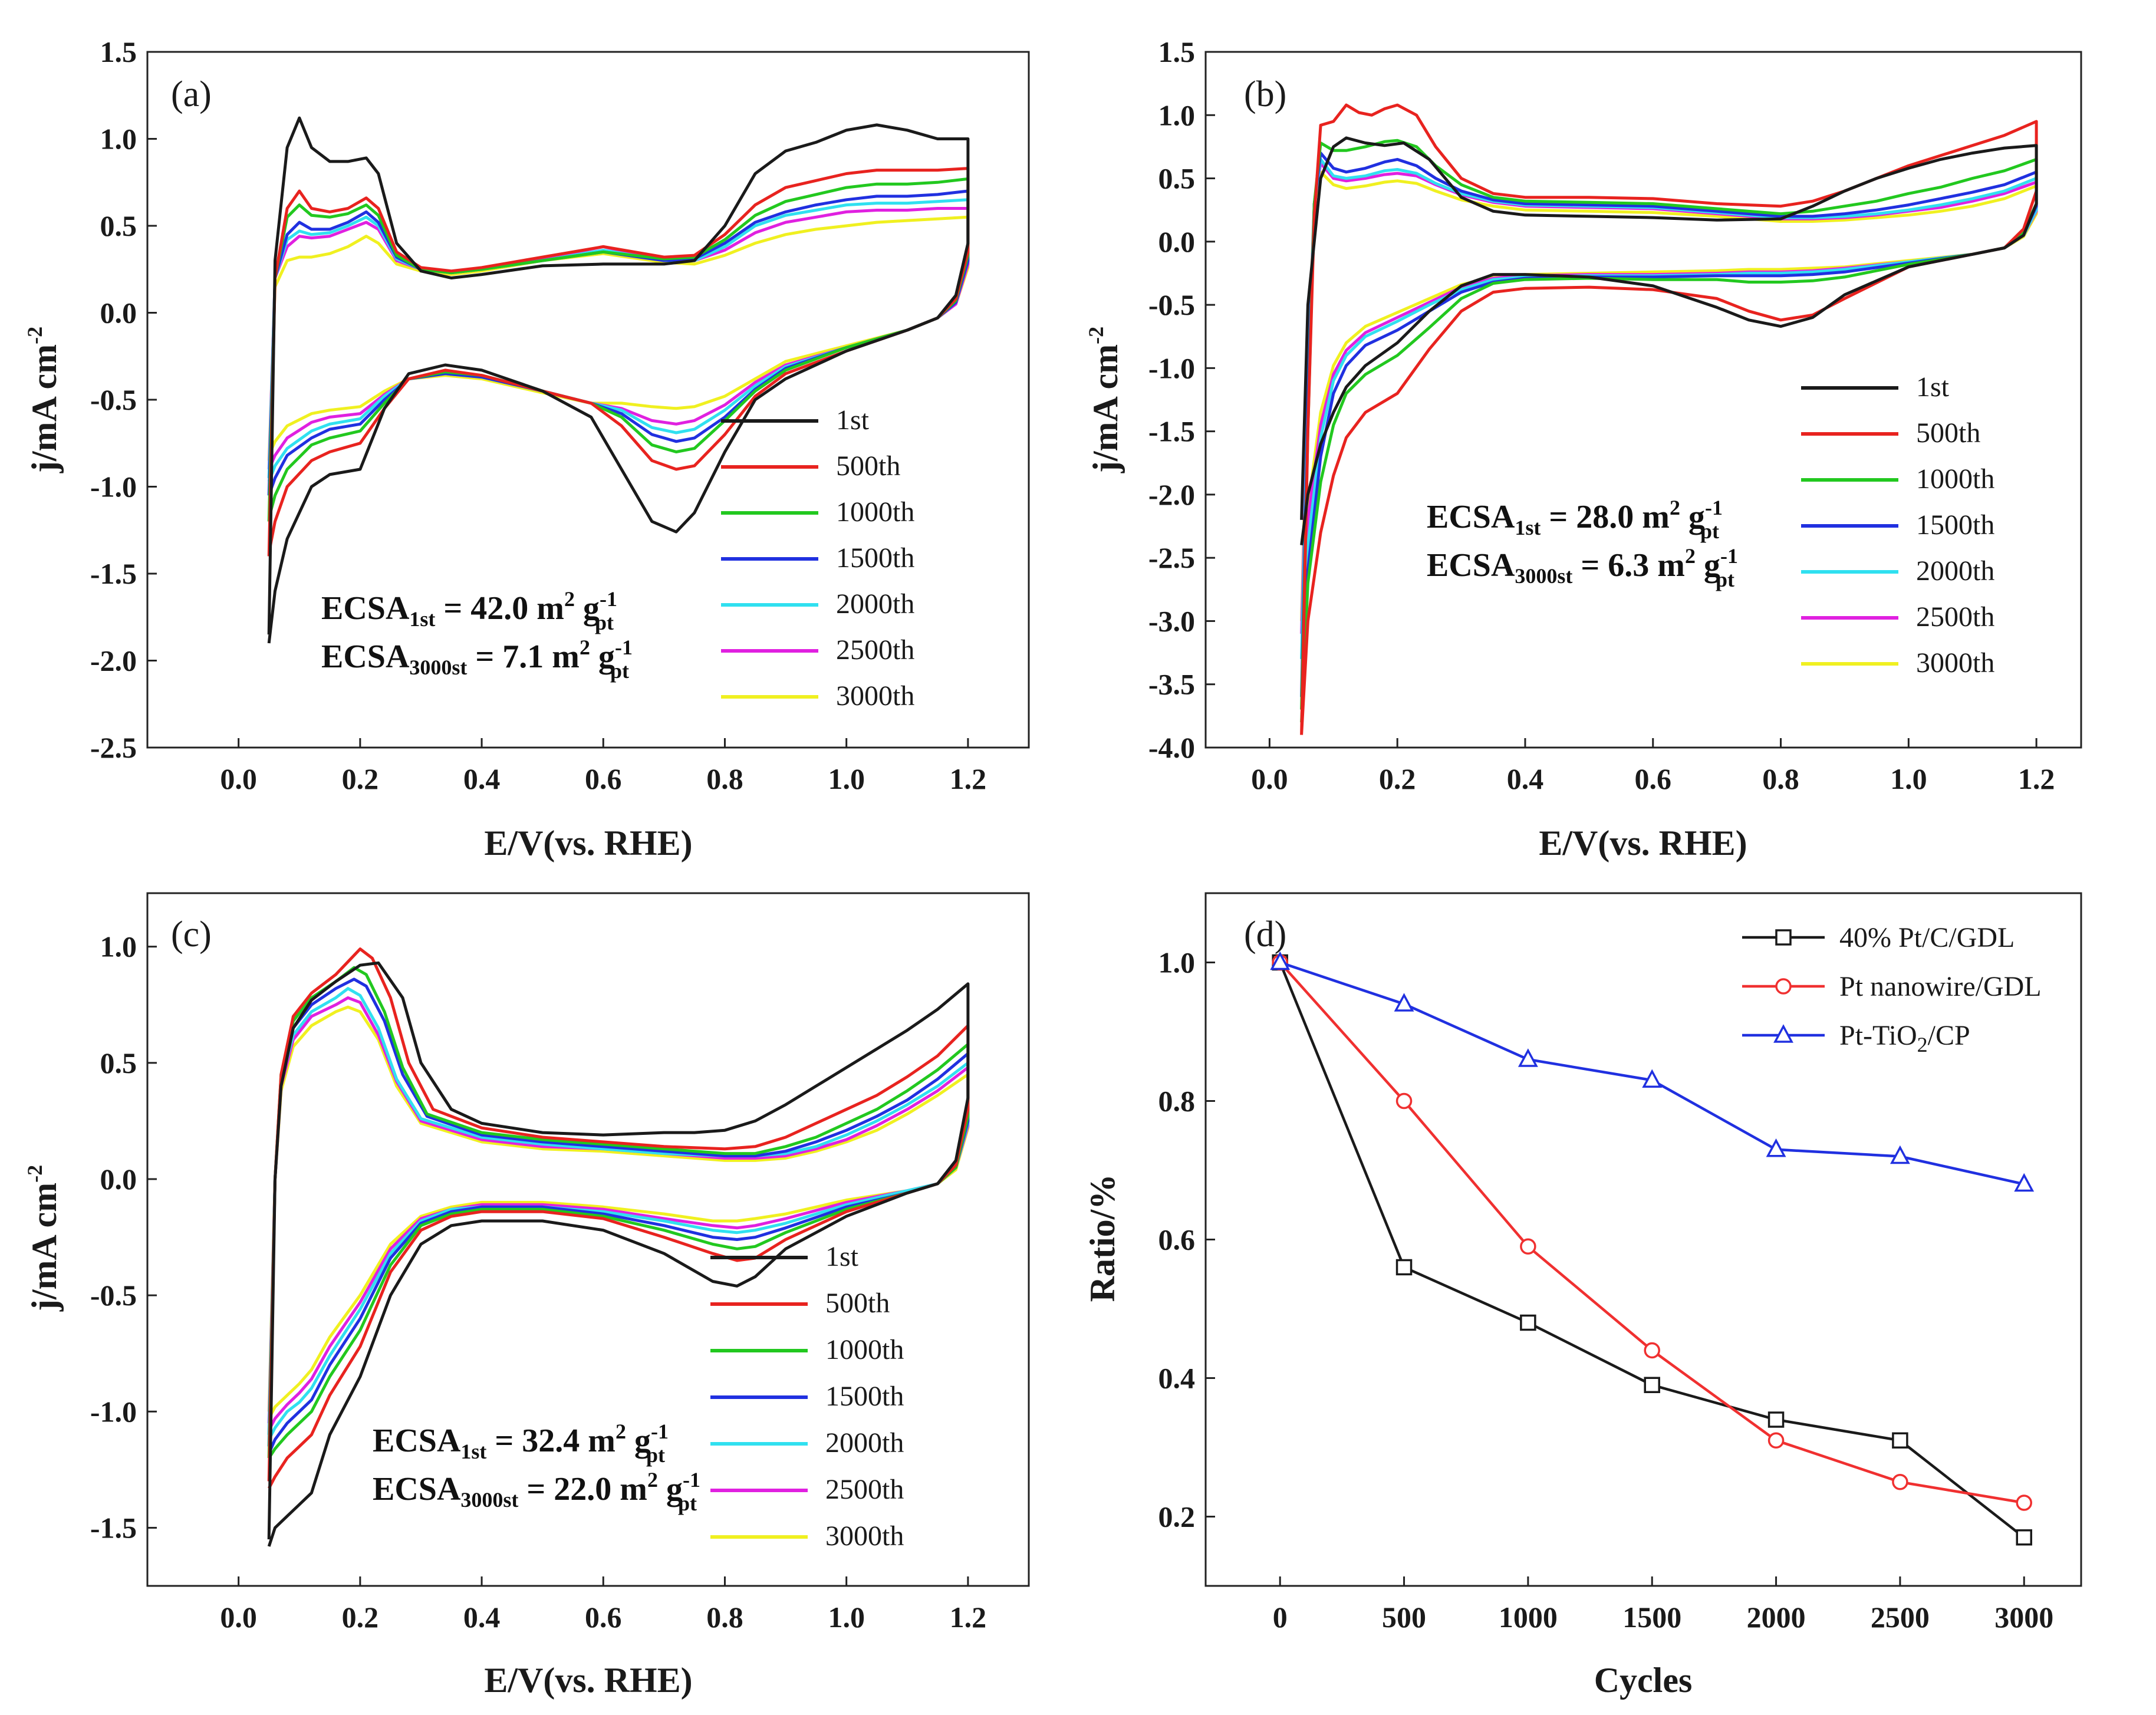  Describe the element at coordinates (238, 1617) in the screenshot. I see `panel-c-x-tick-label: 0.0` at that location.